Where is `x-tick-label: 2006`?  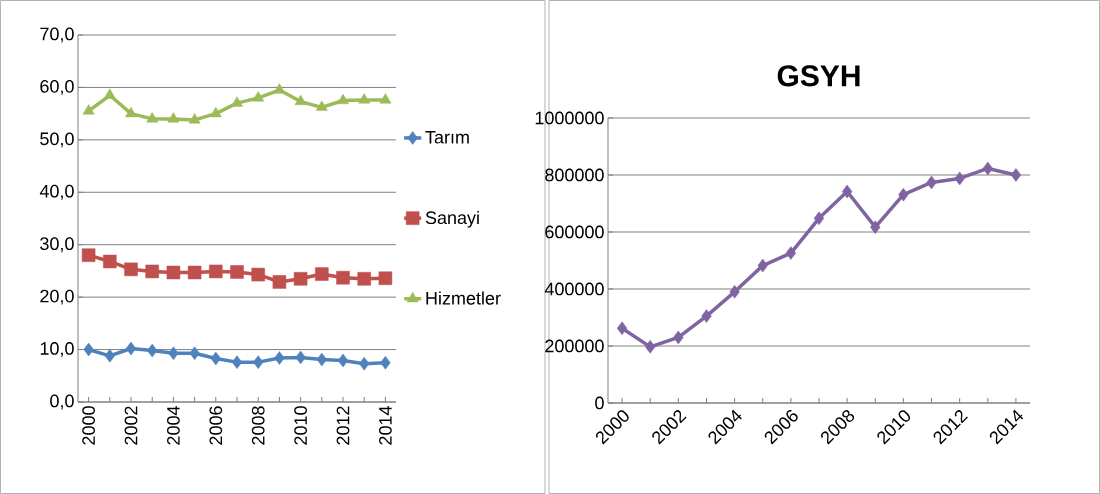 x-tick-label: 2006 is located at coordinates (216, 425).